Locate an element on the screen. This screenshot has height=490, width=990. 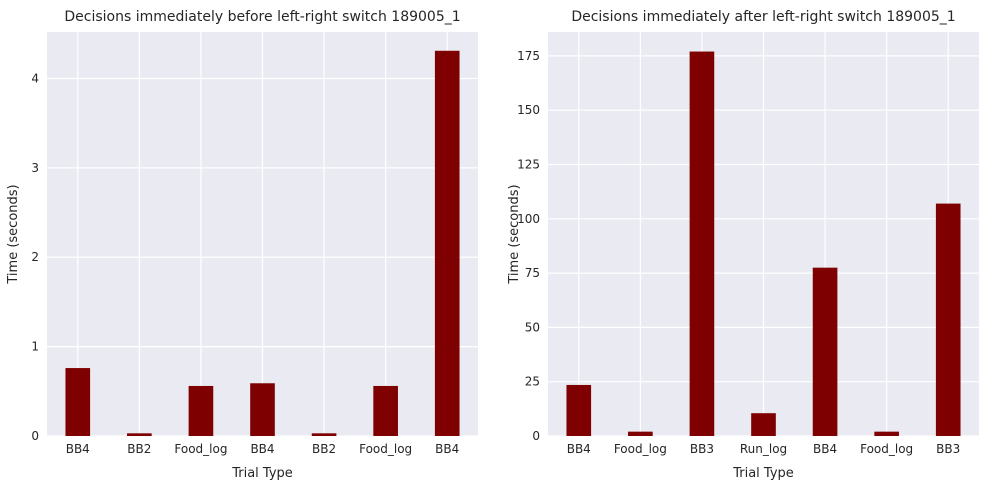
x-tick-labels: BB4 Food_log BB3 Run_log BB4 Food_log BB3 is located at coordinates (764, 449).